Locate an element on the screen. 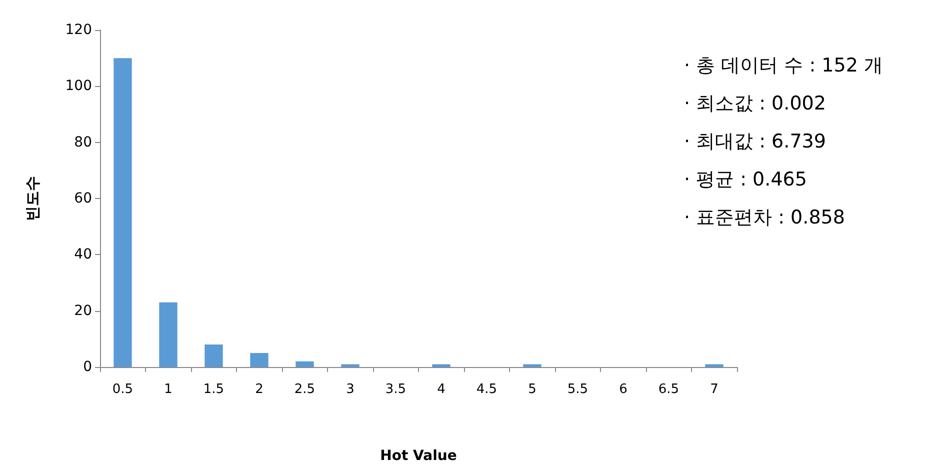 Image resolution: width=940 pixels, height=476 pixels. y-tick-label: 80 is located at coordinates (83, 142).